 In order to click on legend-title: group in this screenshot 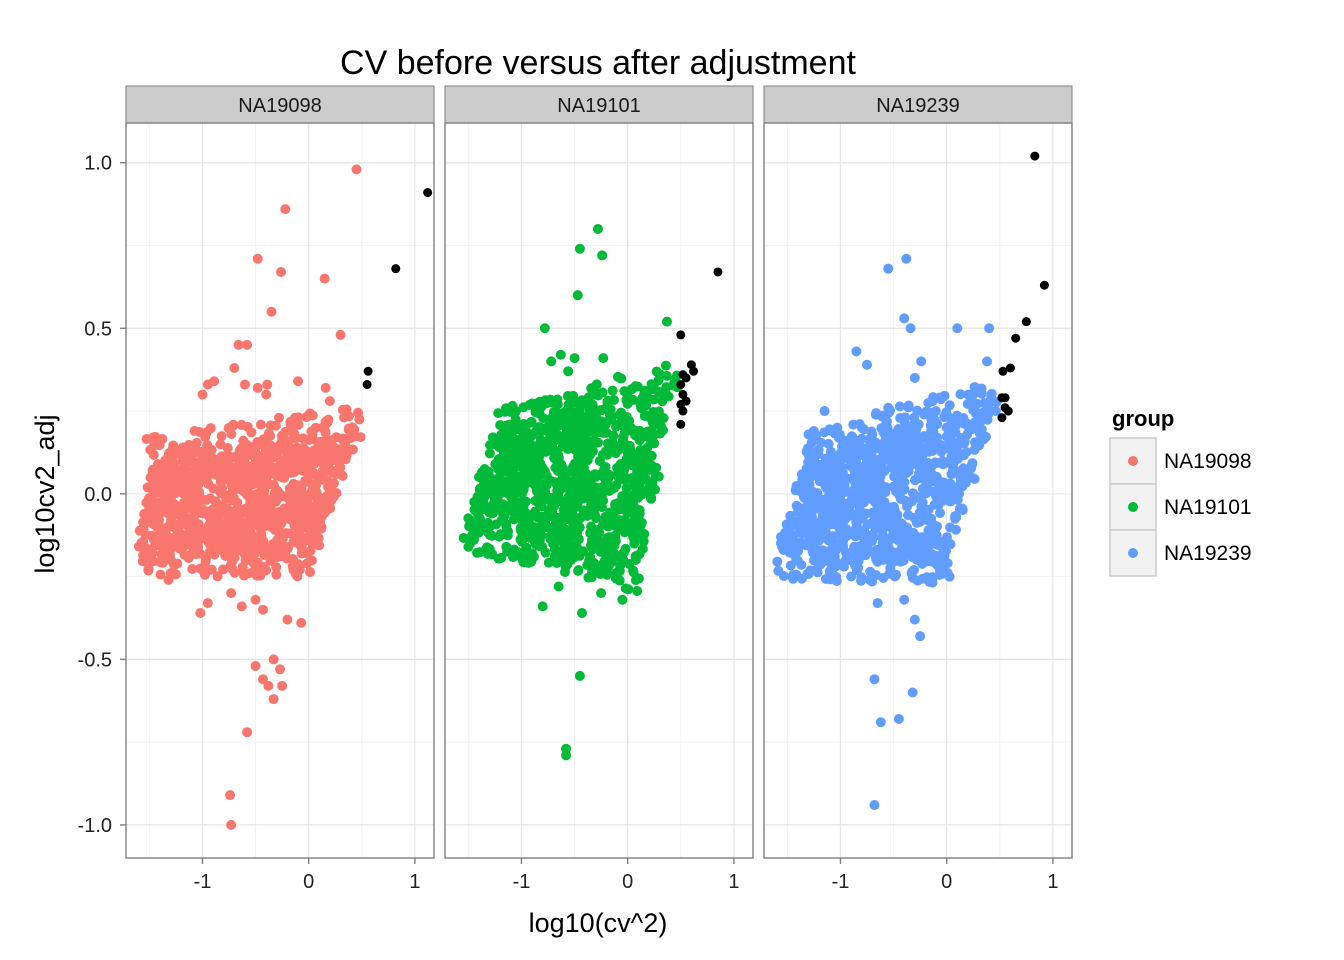, I will do `click(1143, 418)`.